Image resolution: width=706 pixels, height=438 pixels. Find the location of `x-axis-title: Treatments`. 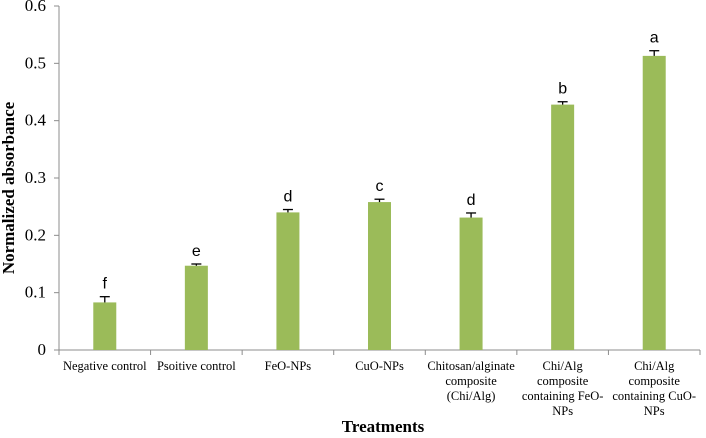

x-axis-title: Treatments is located at coordinates (383, 426).